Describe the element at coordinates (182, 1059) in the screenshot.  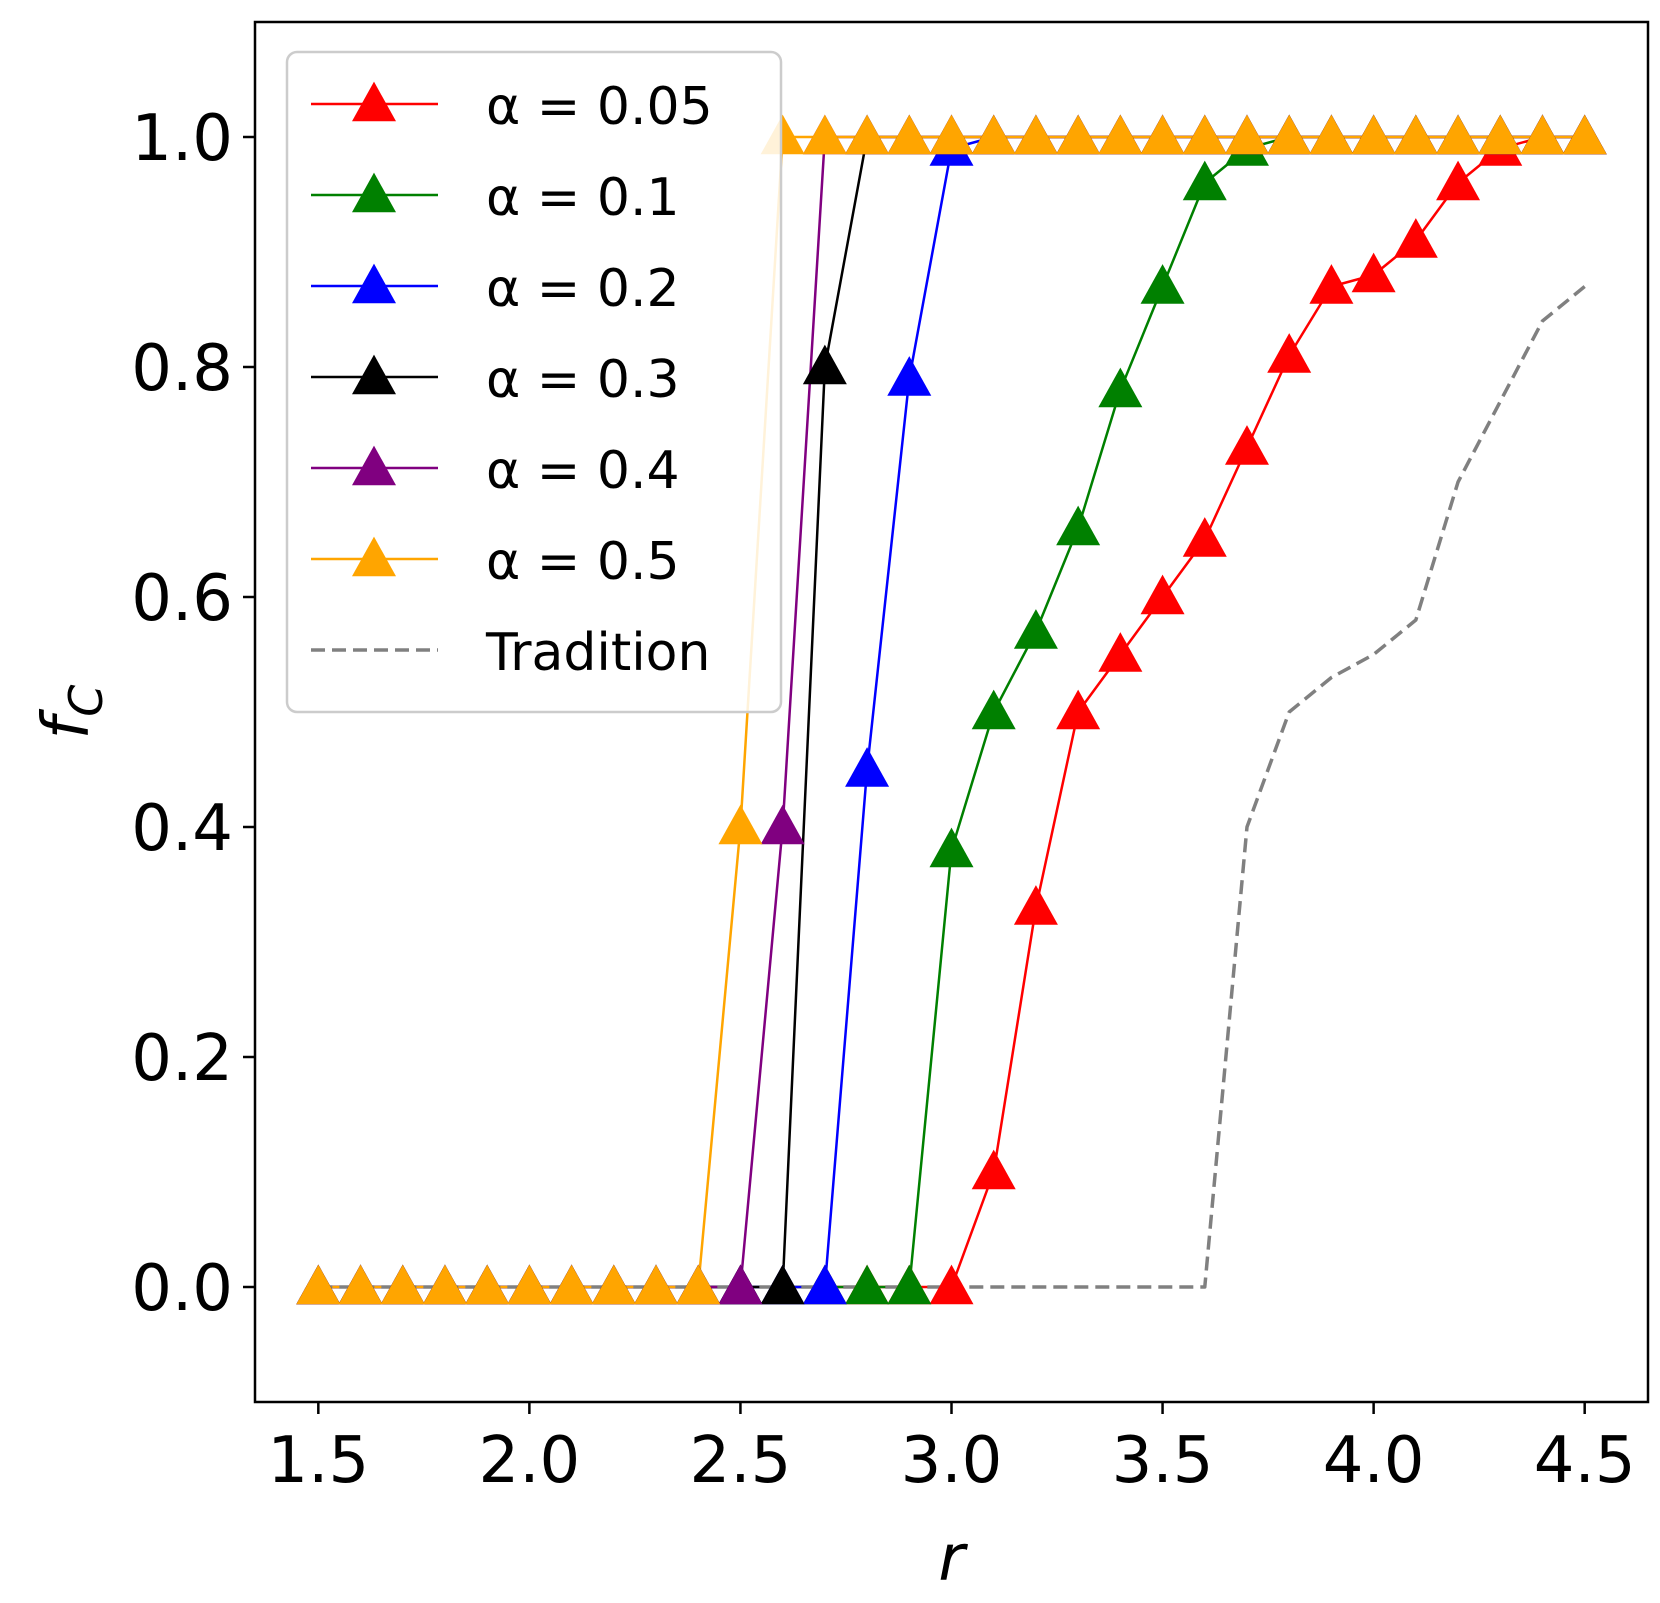
I see `y-tick-label: 0.2` at that location.